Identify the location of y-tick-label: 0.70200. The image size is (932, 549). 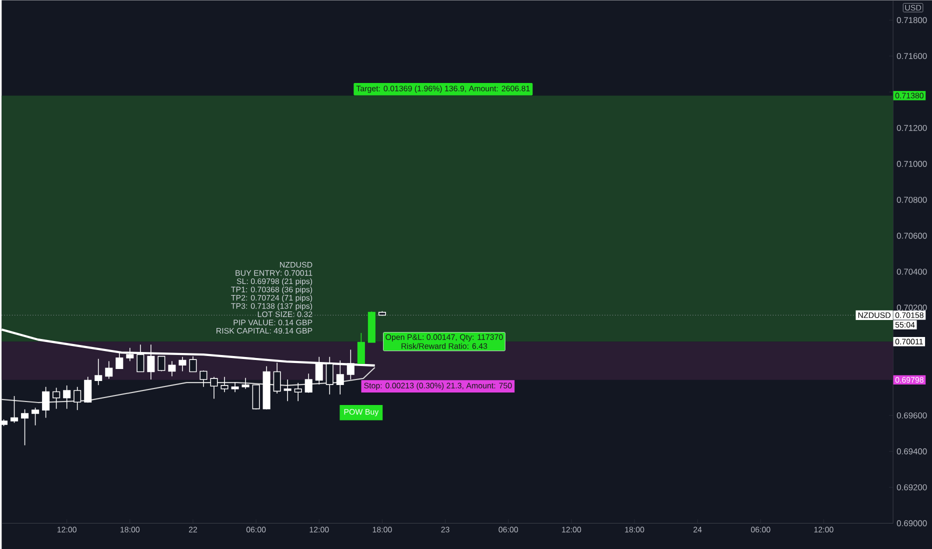
(911, 307).